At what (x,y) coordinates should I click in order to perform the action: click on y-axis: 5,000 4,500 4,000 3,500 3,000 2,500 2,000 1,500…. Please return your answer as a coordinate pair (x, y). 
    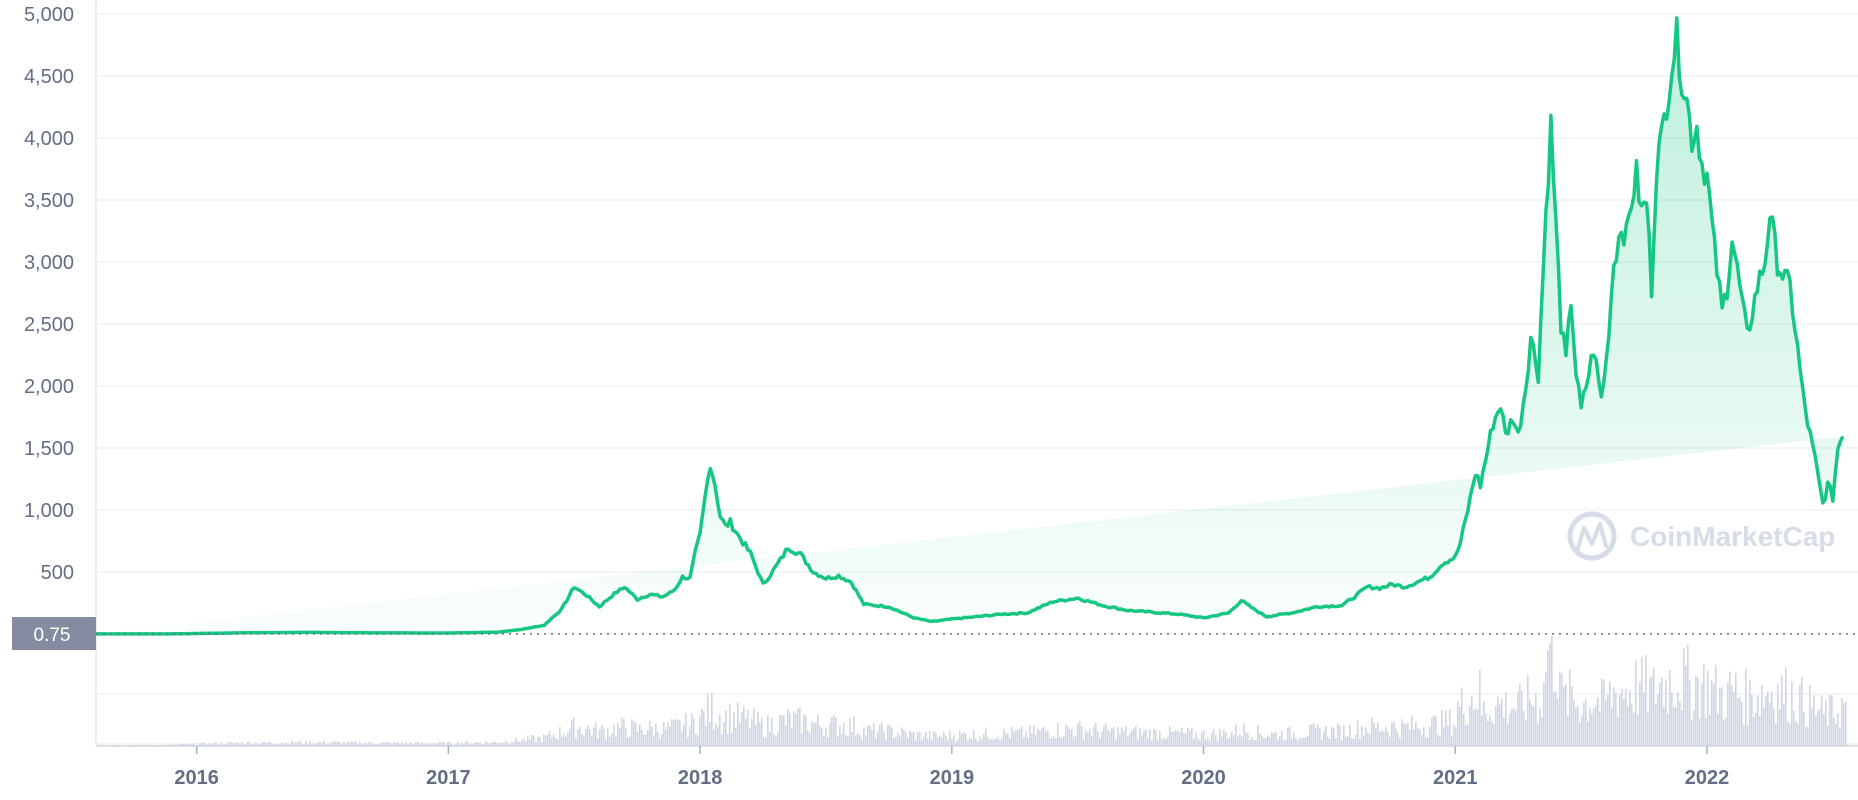
    Looking at the image, I should click on (49, 294).